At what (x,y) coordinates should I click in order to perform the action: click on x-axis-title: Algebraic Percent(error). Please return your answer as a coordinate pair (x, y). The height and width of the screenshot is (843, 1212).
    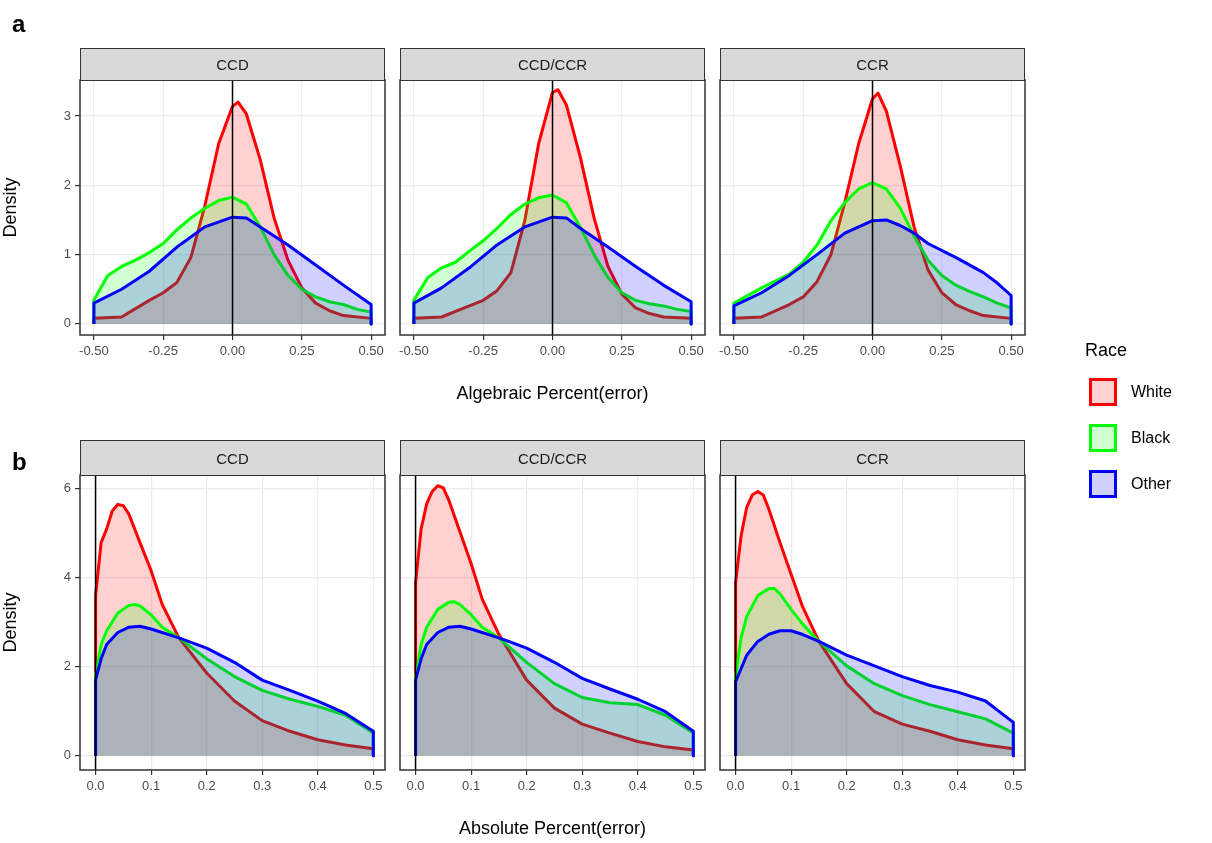
    Looking at the image, I should click on (552, 393).